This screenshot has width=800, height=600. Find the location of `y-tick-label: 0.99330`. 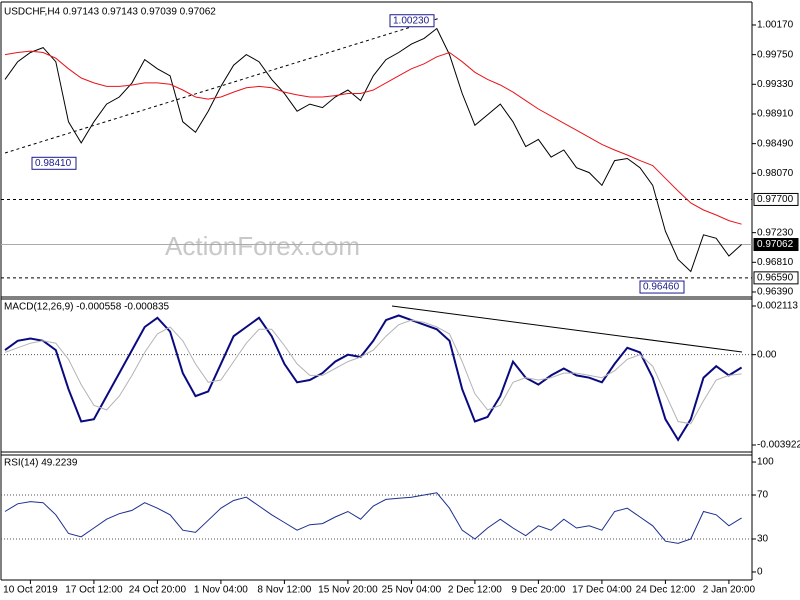

y-tick-label: 0.99330 is located at coordinates (775, 84).